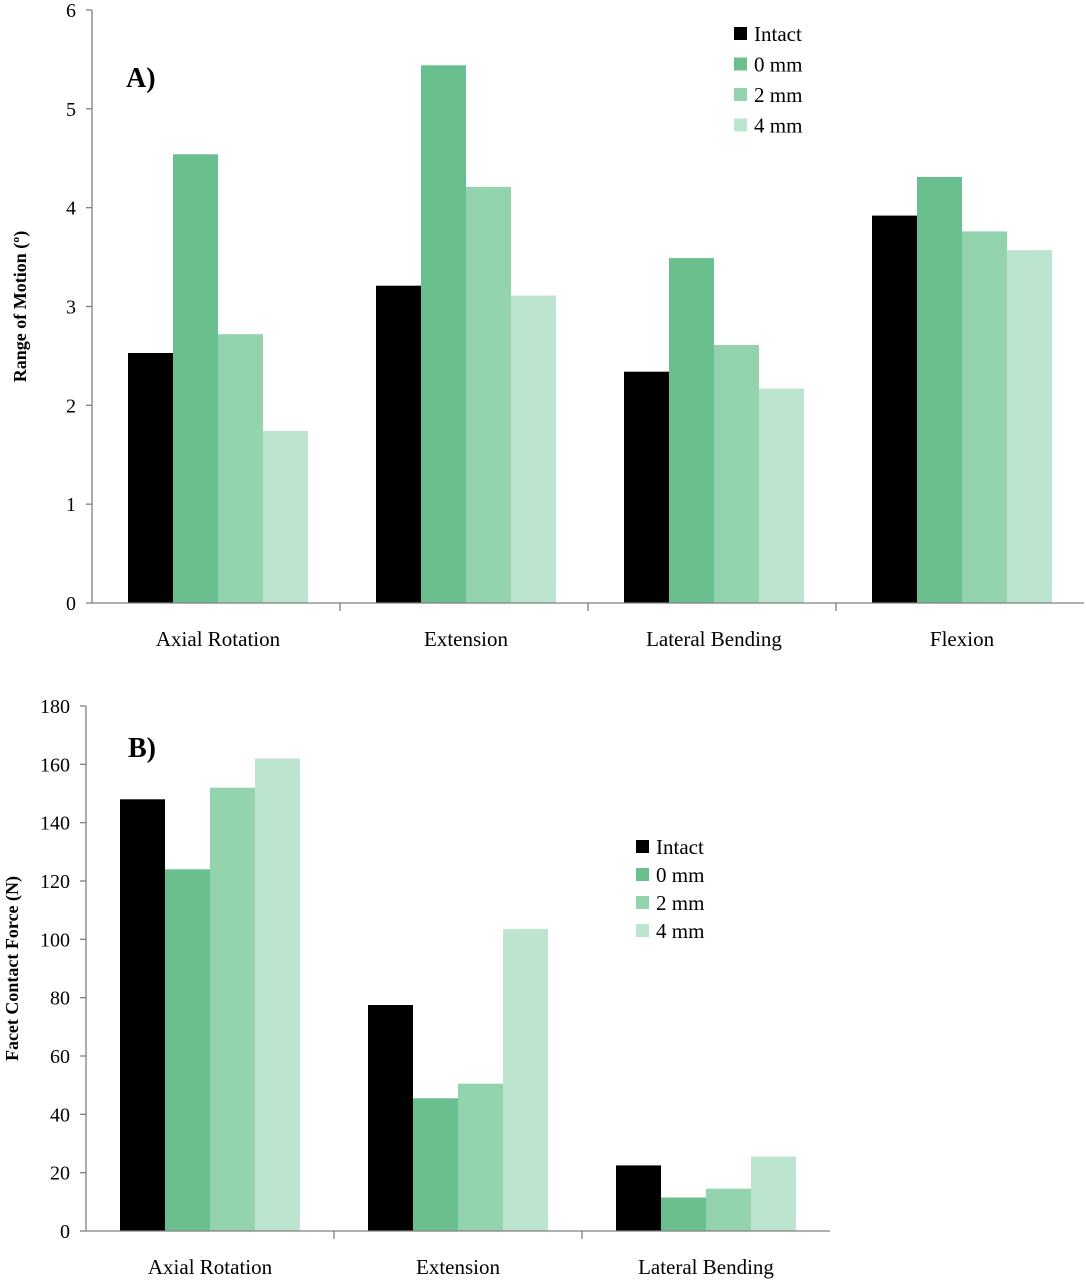 This screenshot has width=1086, height=1280. What do you see at coordinates (210, 1267) in the screenshot?
I see `category-label-b-0: Axial Rotation` at bounding box center [210, 1267].